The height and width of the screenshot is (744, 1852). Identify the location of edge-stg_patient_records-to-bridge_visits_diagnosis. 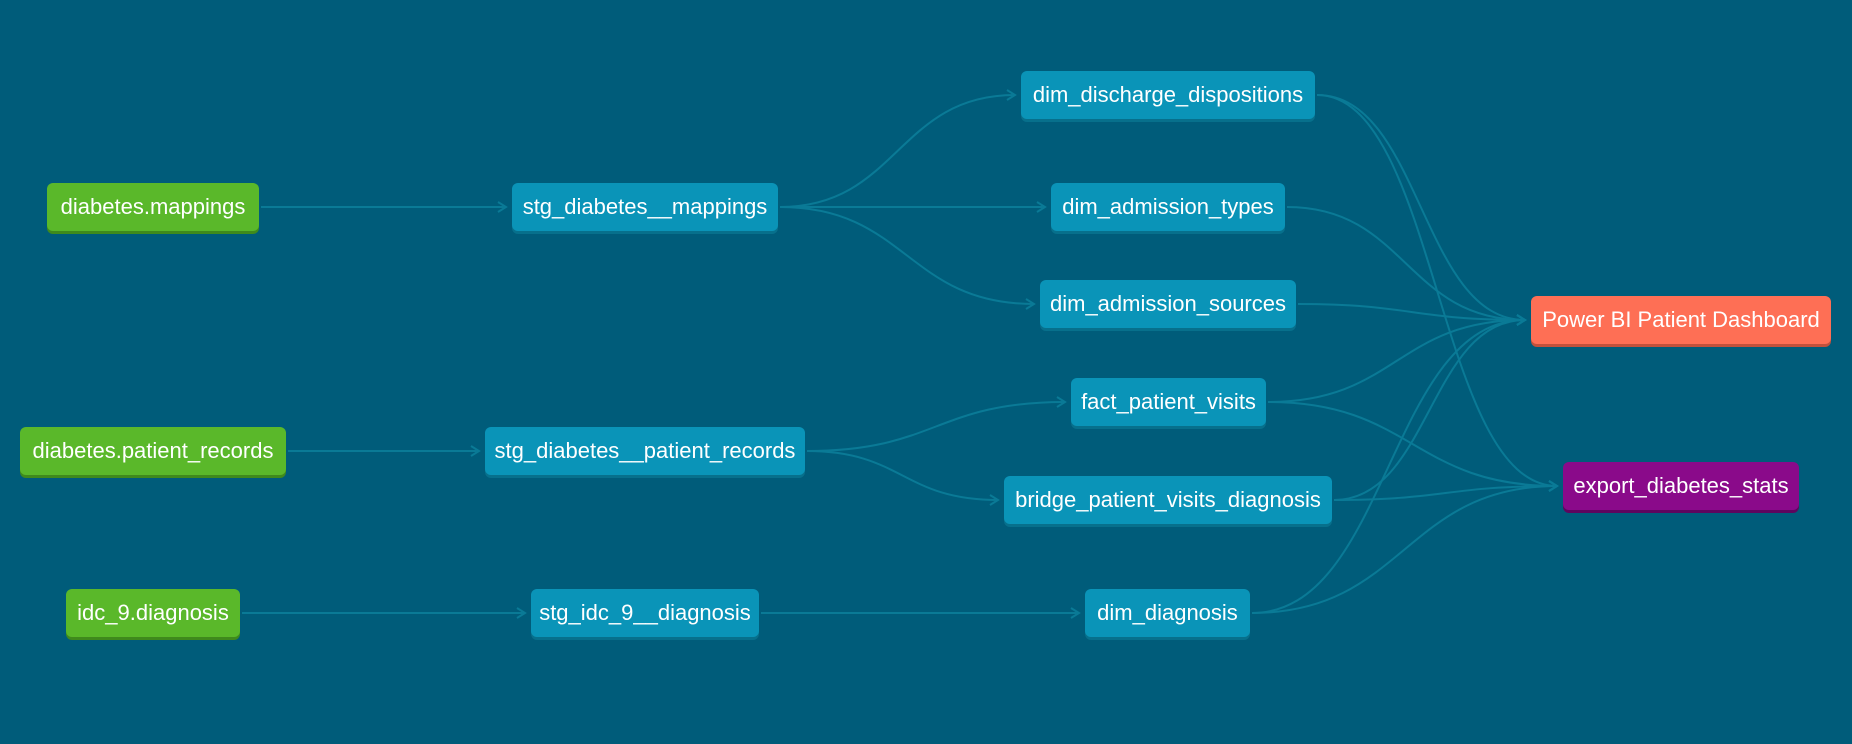
(902, 475).